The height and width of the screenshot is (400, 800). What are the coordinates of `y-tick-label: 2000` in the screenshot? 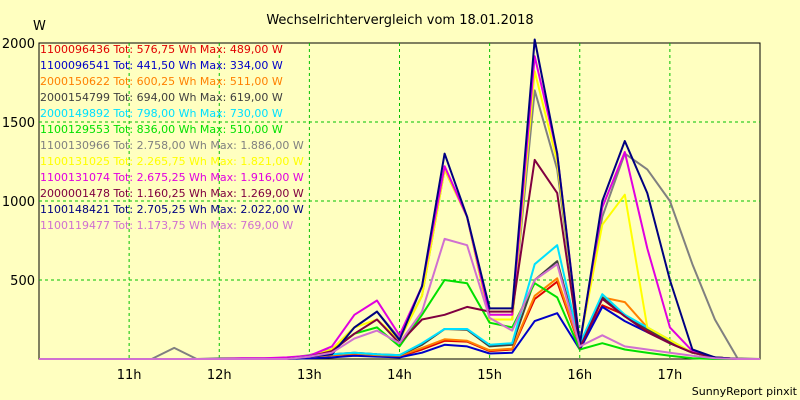 It's located at (18, 44).